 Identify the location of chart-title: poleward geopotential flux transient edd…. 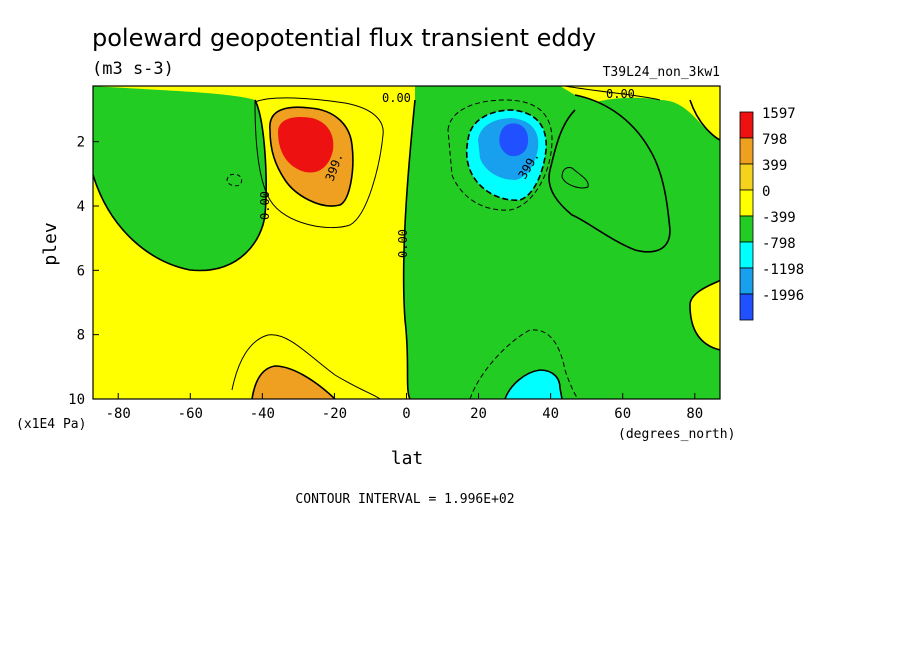
(344, 38).